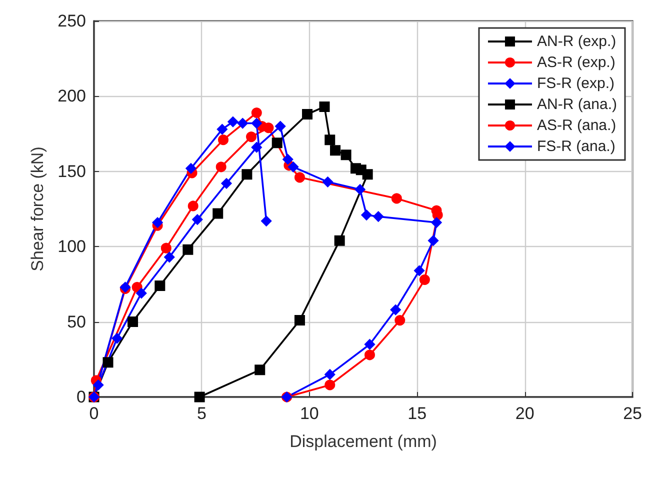 This screenshot has width=645, height=479. What do you see at coordinates (81, 397) in the screenshot?
I see `y-tick-label: 0` at bounding box center [81, 397].